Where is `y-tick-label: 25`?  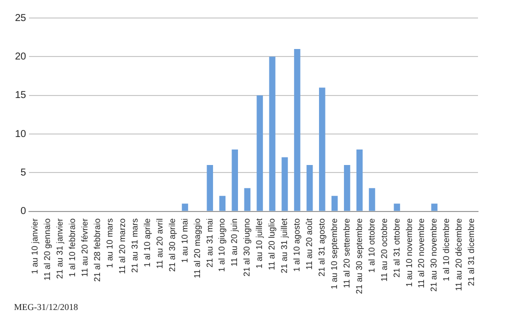
y-tick-label: 25 is located at coordinates (21, 18).